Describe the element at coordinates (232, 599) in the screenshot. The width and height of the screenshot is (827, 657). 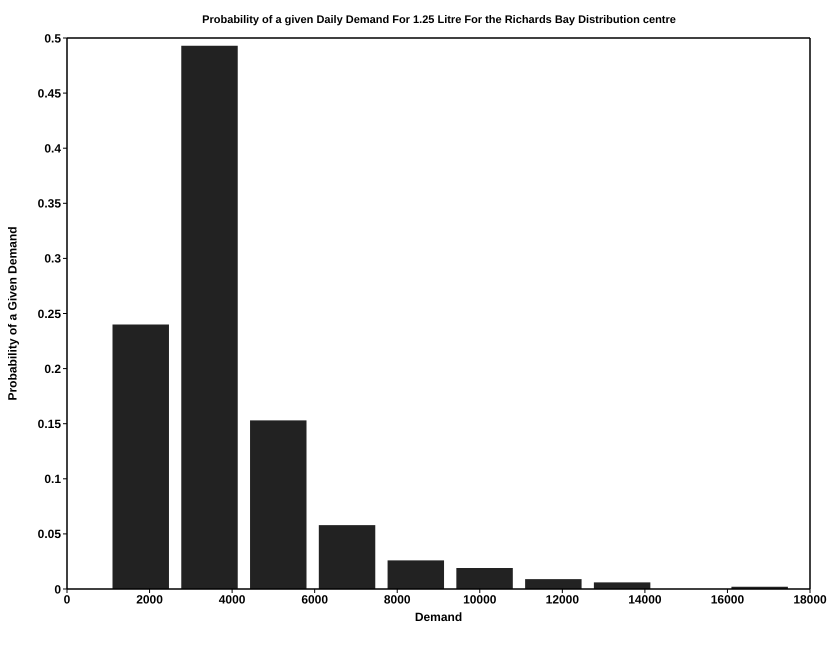
I see `x-tick-label: 4000` at that location.